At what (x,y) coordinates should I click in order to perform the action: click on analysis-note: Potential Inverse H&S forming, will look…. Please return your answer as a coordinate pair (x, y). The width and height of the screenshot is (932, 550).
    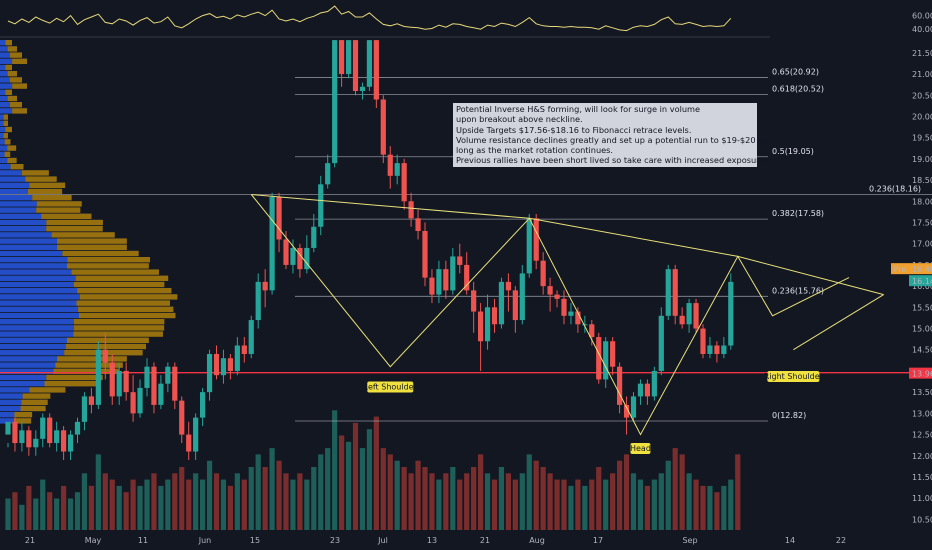
    Looking at the image, I should click on (610, 135).